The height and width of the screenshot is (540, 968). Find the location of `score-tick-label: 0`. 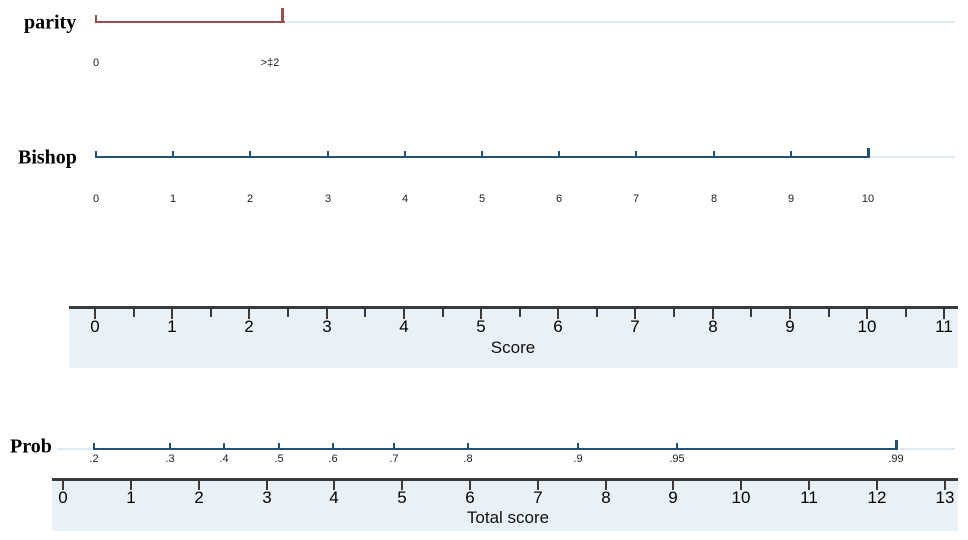

score-tick-label: 0 is located at coordinates (95, 326).